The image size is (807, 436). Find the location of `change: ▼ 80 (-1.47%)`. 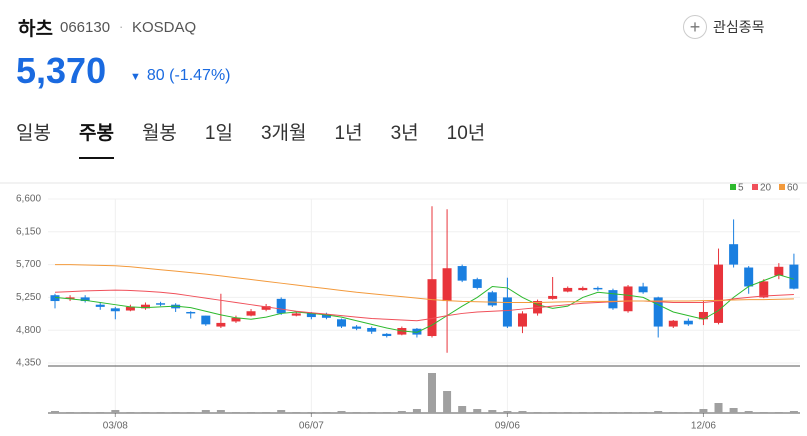

change: ▼ 80 (-1.47%) is located at coordinates (180, 76).